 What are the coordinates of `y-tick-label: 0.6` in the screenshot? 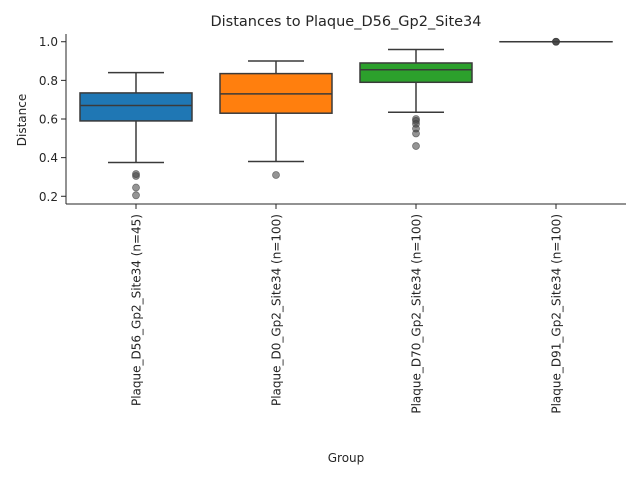 It's located at (48, 120).